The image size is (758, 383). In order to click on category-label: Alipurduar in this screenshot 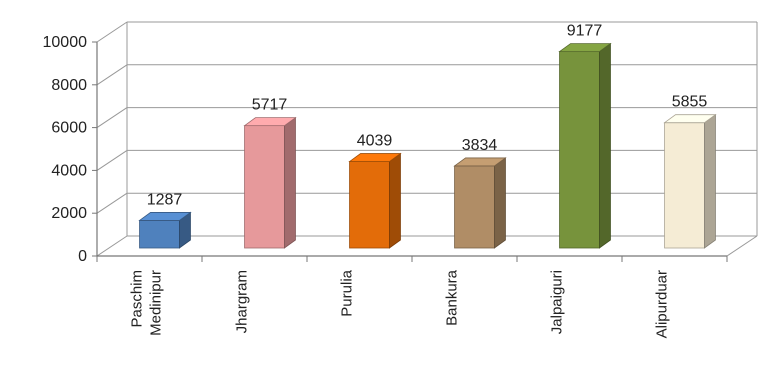, I will do `click(662, 304)`.